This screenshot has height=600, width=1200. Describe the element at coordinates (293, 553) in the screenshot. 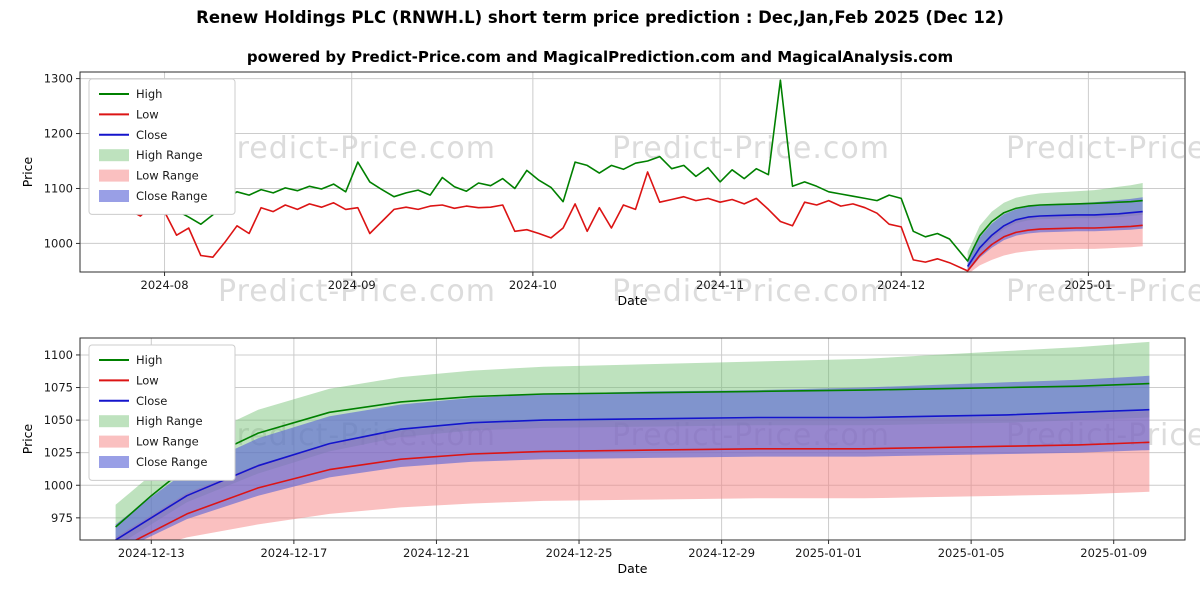

I see `svg-text: 2024-12-17` at that location.